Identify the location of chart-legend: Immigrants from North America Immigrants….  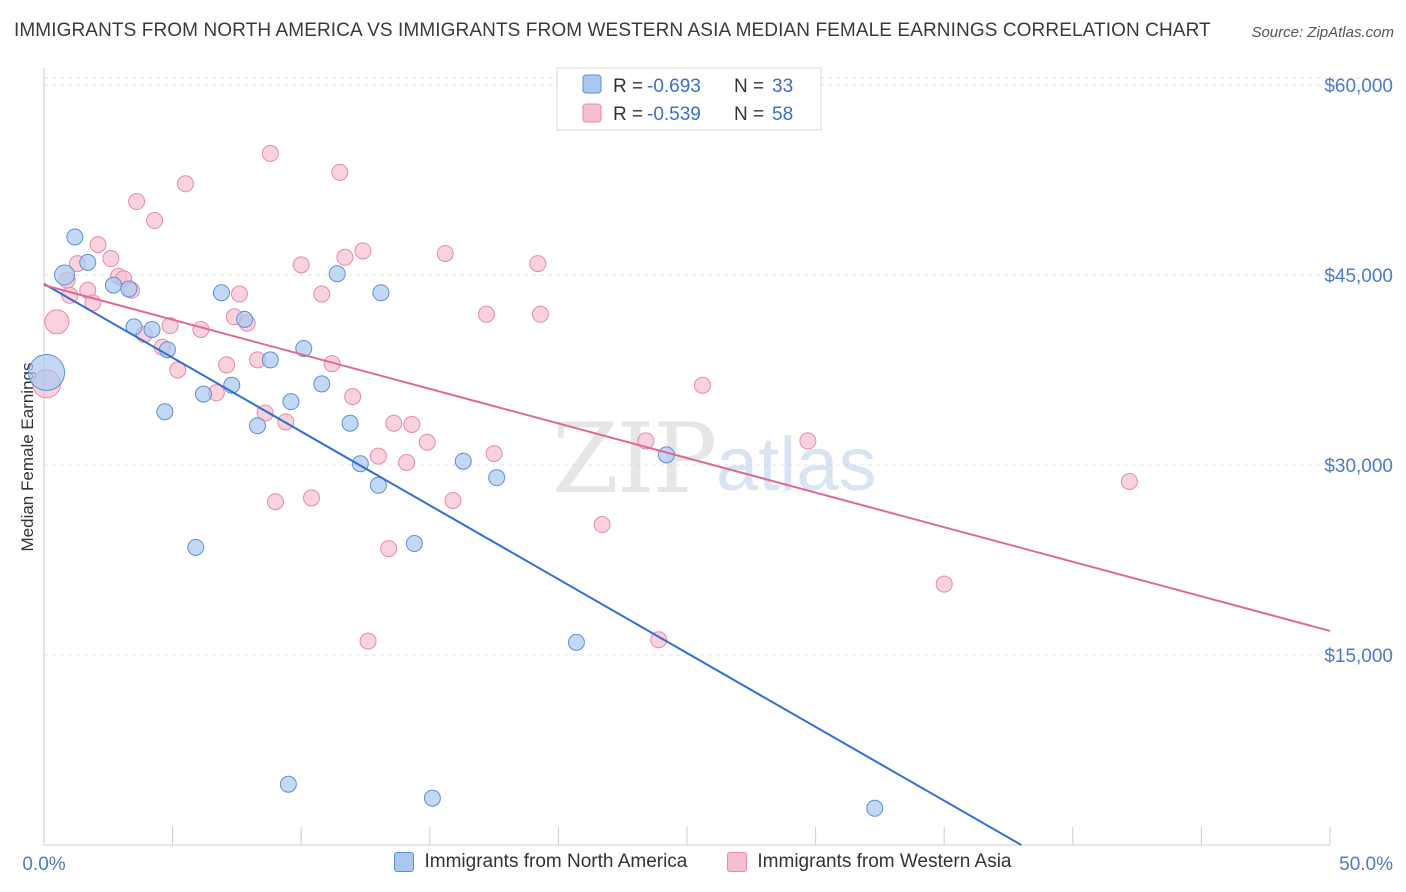
(703, 862).